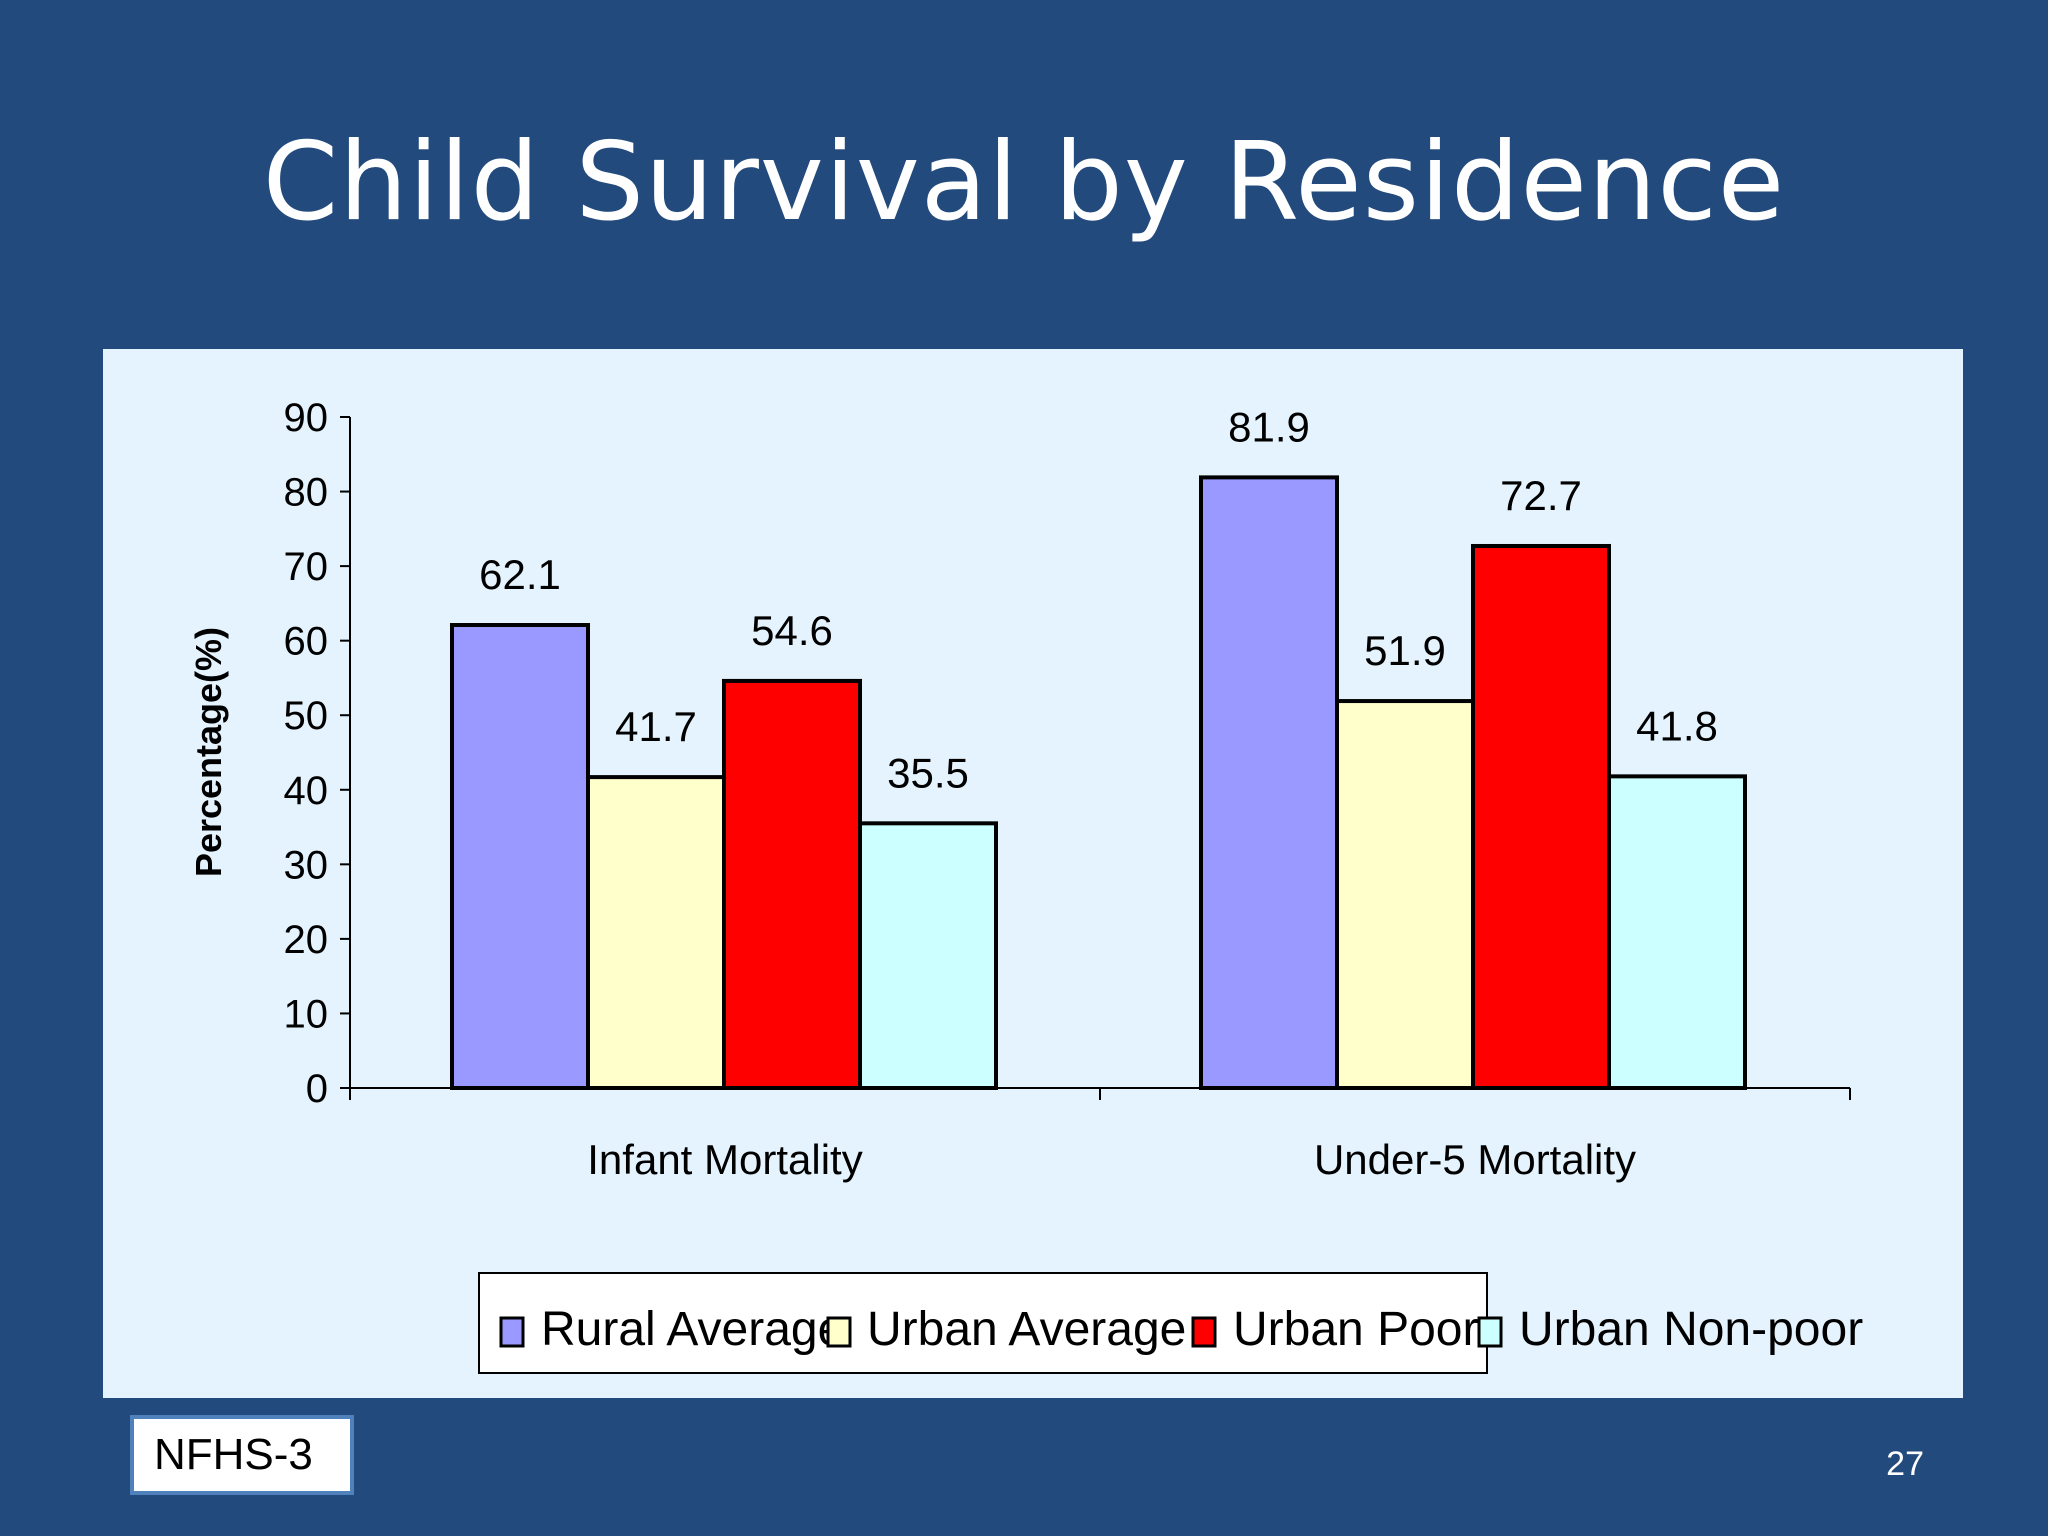 The image size is (2048, 1536). Describe the element at coordinates (1691, 1329) in the screenshot. I see `legend-label: Urban Non-poor` at that location.